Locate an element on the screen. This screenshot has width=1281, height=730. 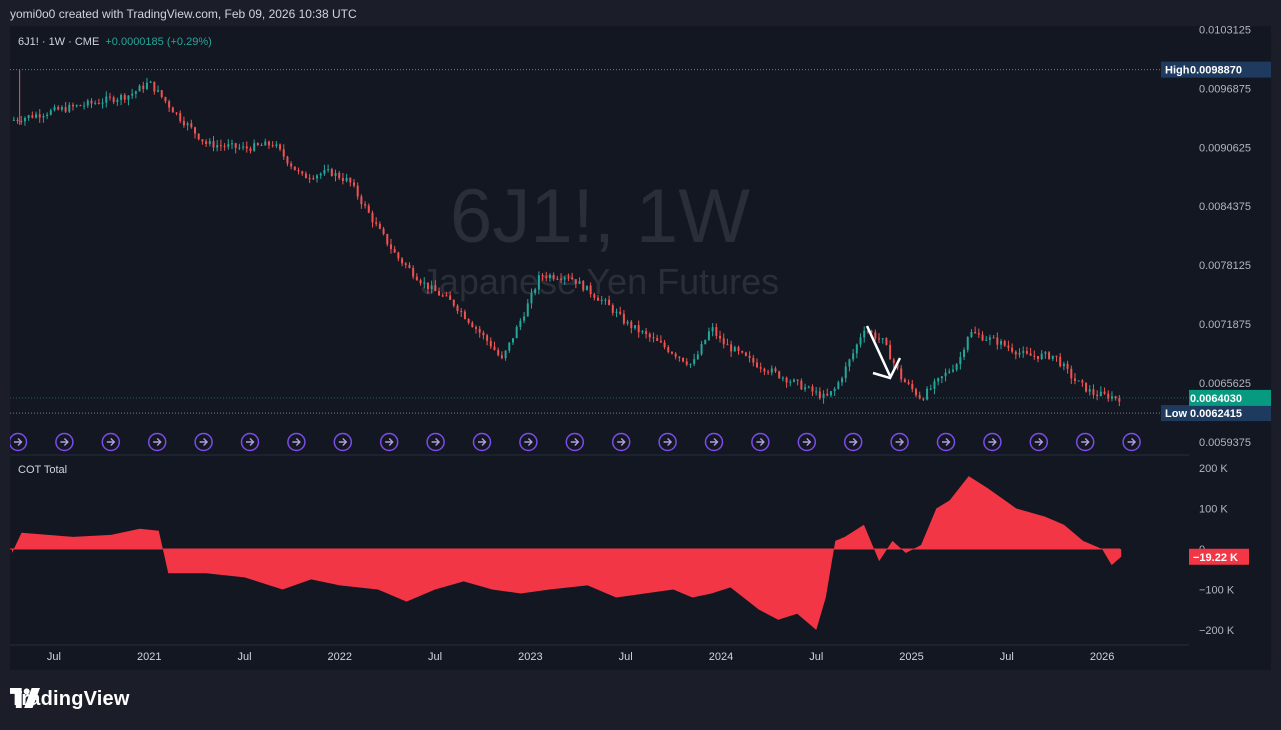
symbol-legend: 6J1! · 1W · CME +0.0000185 (+0.29%) is located at coordinates (115, 42).